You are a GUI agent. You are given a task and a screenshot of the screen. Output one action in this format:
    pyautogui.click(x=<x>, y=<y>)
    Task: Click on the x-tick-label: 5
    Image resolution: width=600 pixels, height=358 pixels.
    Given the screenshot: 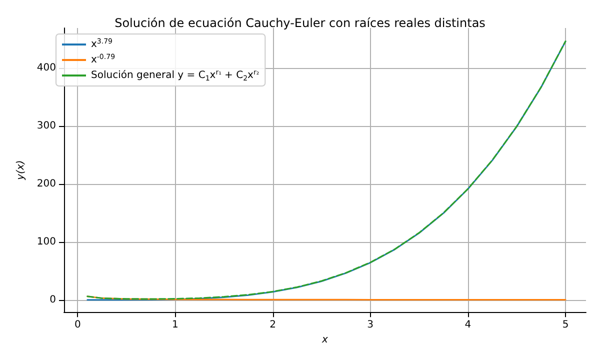 What is the action you would take?
    pyautogui.click(x=565, y=325)
    